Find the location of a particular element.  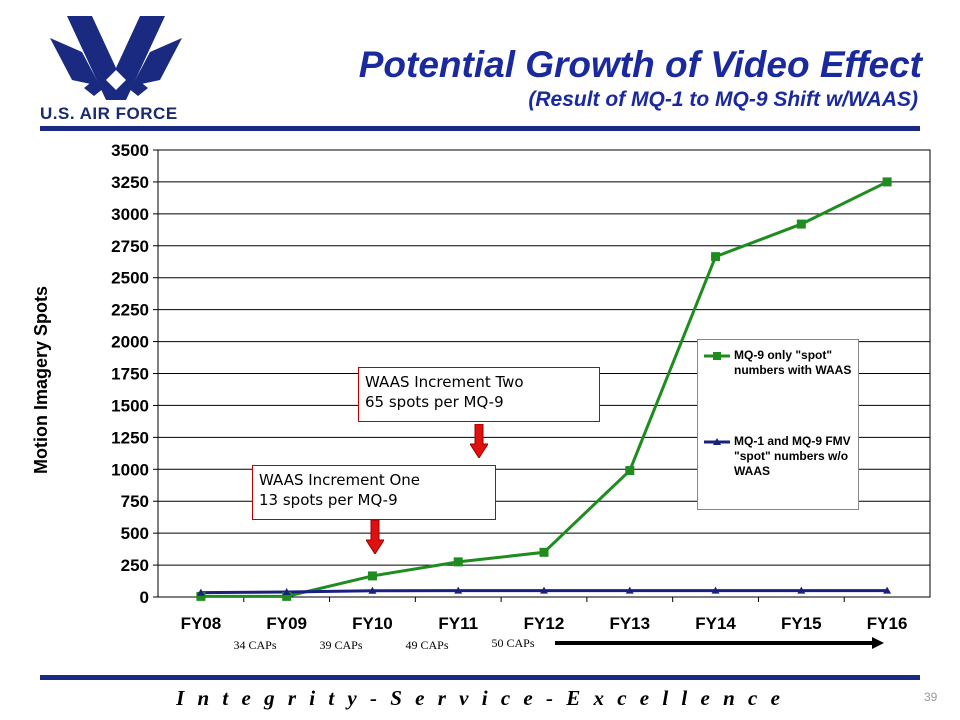

y-tick-label: 750 is located at coordinates (135, 501).